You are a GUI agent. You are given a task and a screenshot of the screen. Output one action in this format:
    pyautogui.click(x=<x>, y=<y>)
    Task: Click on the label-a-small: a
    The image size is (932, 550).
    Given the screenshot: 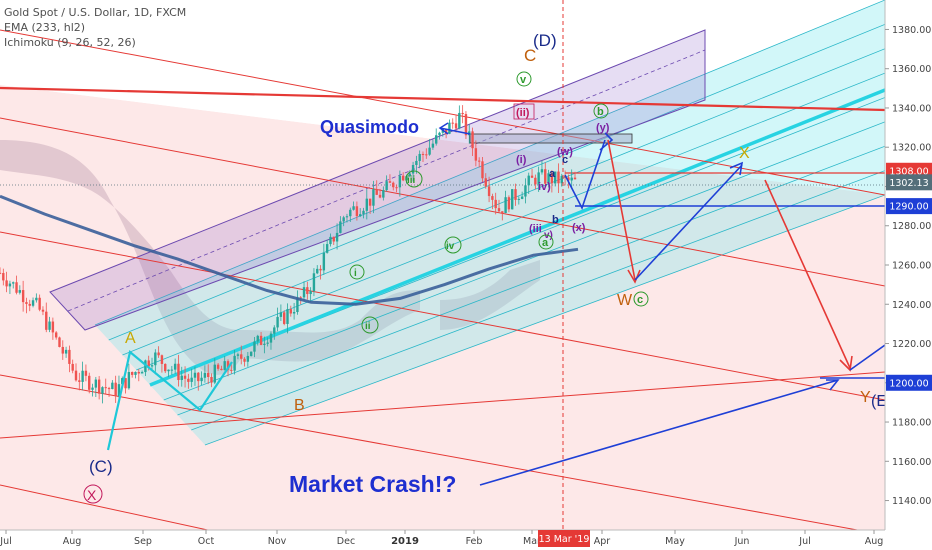 What is the action you would take?
    pyautogui.click(x=552, y=174)
    